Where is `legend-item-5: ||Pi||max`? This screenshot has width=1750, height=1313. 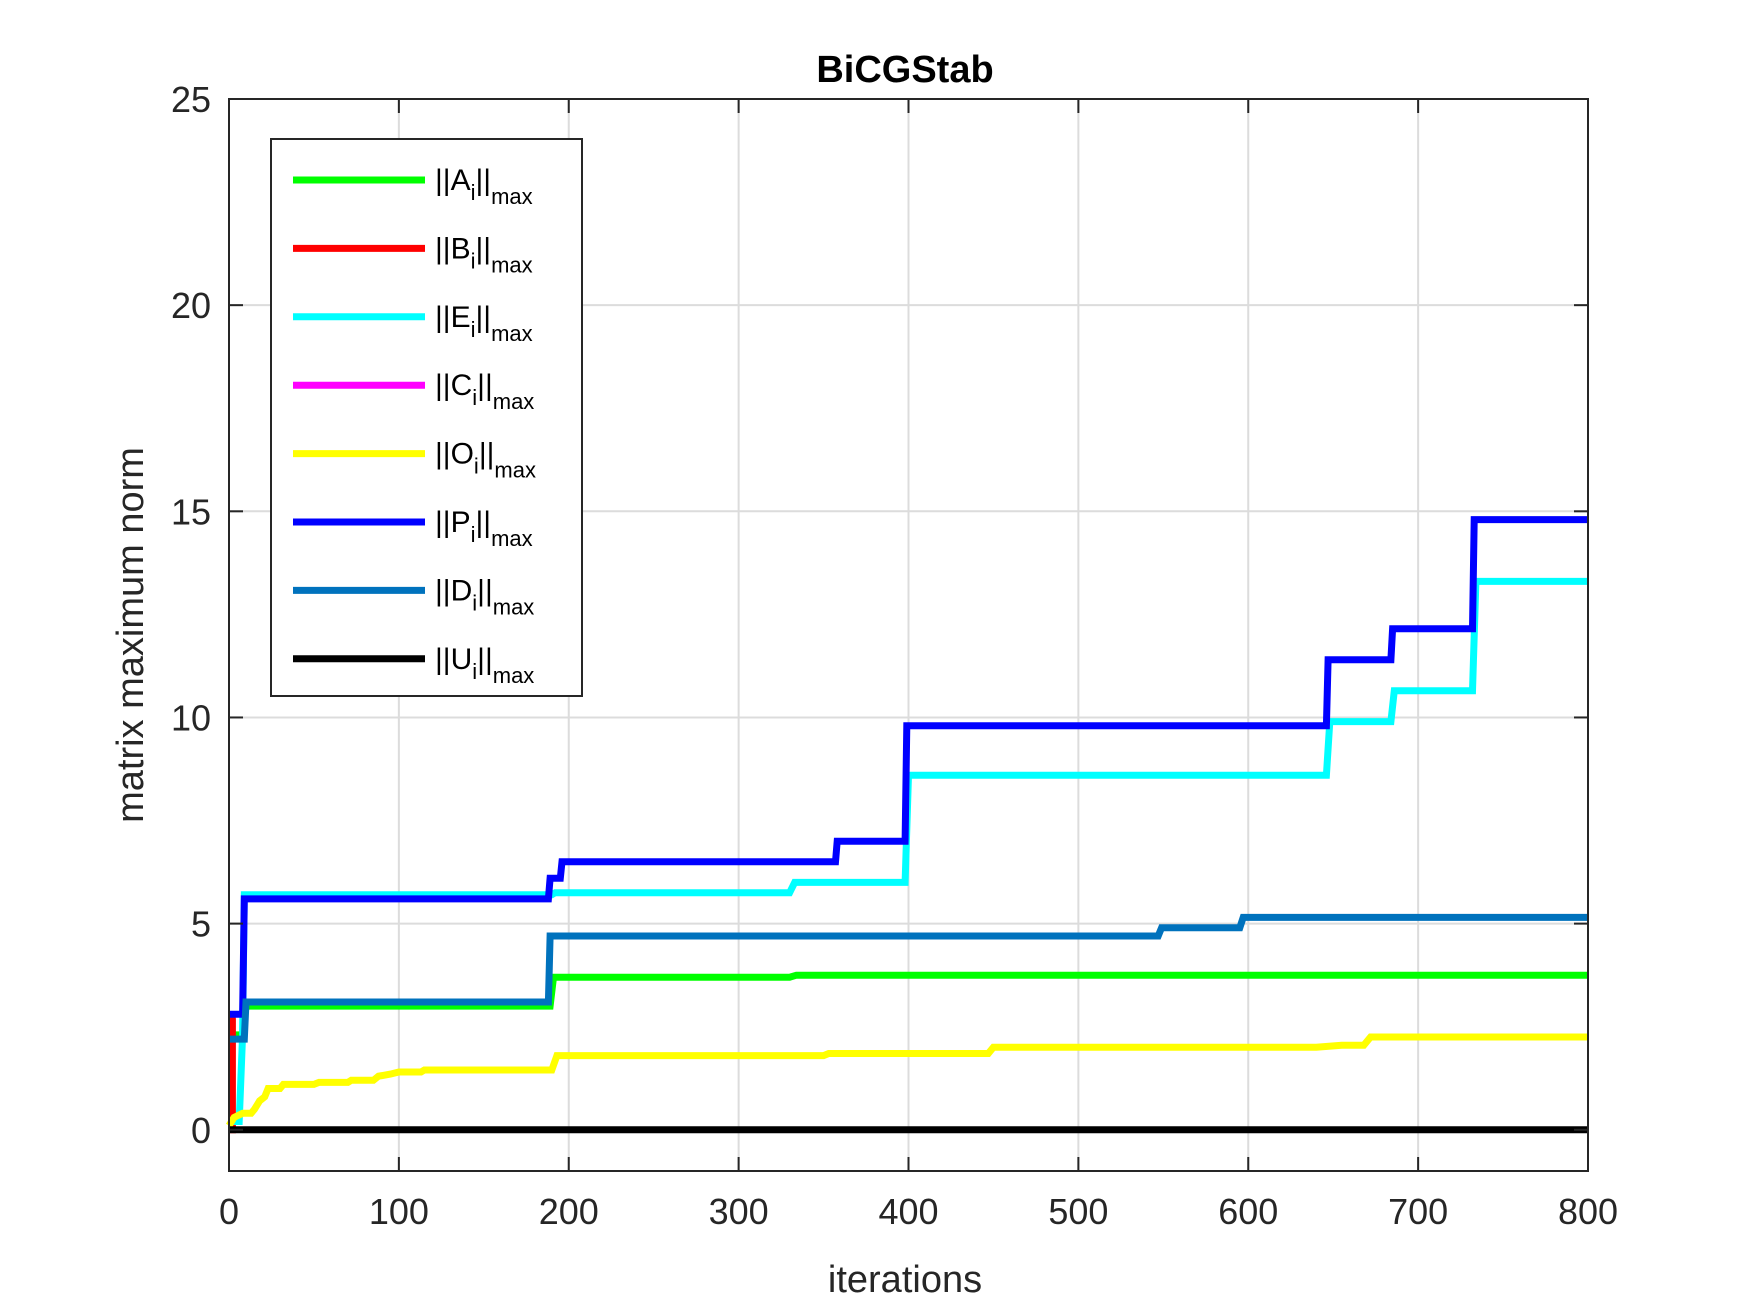 legend-item-5: ||Pi||max is located at coordinates (413, 528).